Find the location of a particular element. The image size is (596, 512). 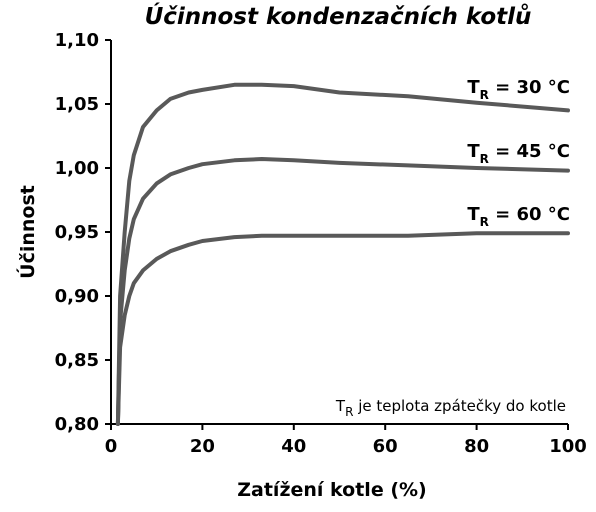

y-ticks: 0,80 0,85 0,90 0,95 1,00 1,05 1,10 is located at coordinates (83, 232).